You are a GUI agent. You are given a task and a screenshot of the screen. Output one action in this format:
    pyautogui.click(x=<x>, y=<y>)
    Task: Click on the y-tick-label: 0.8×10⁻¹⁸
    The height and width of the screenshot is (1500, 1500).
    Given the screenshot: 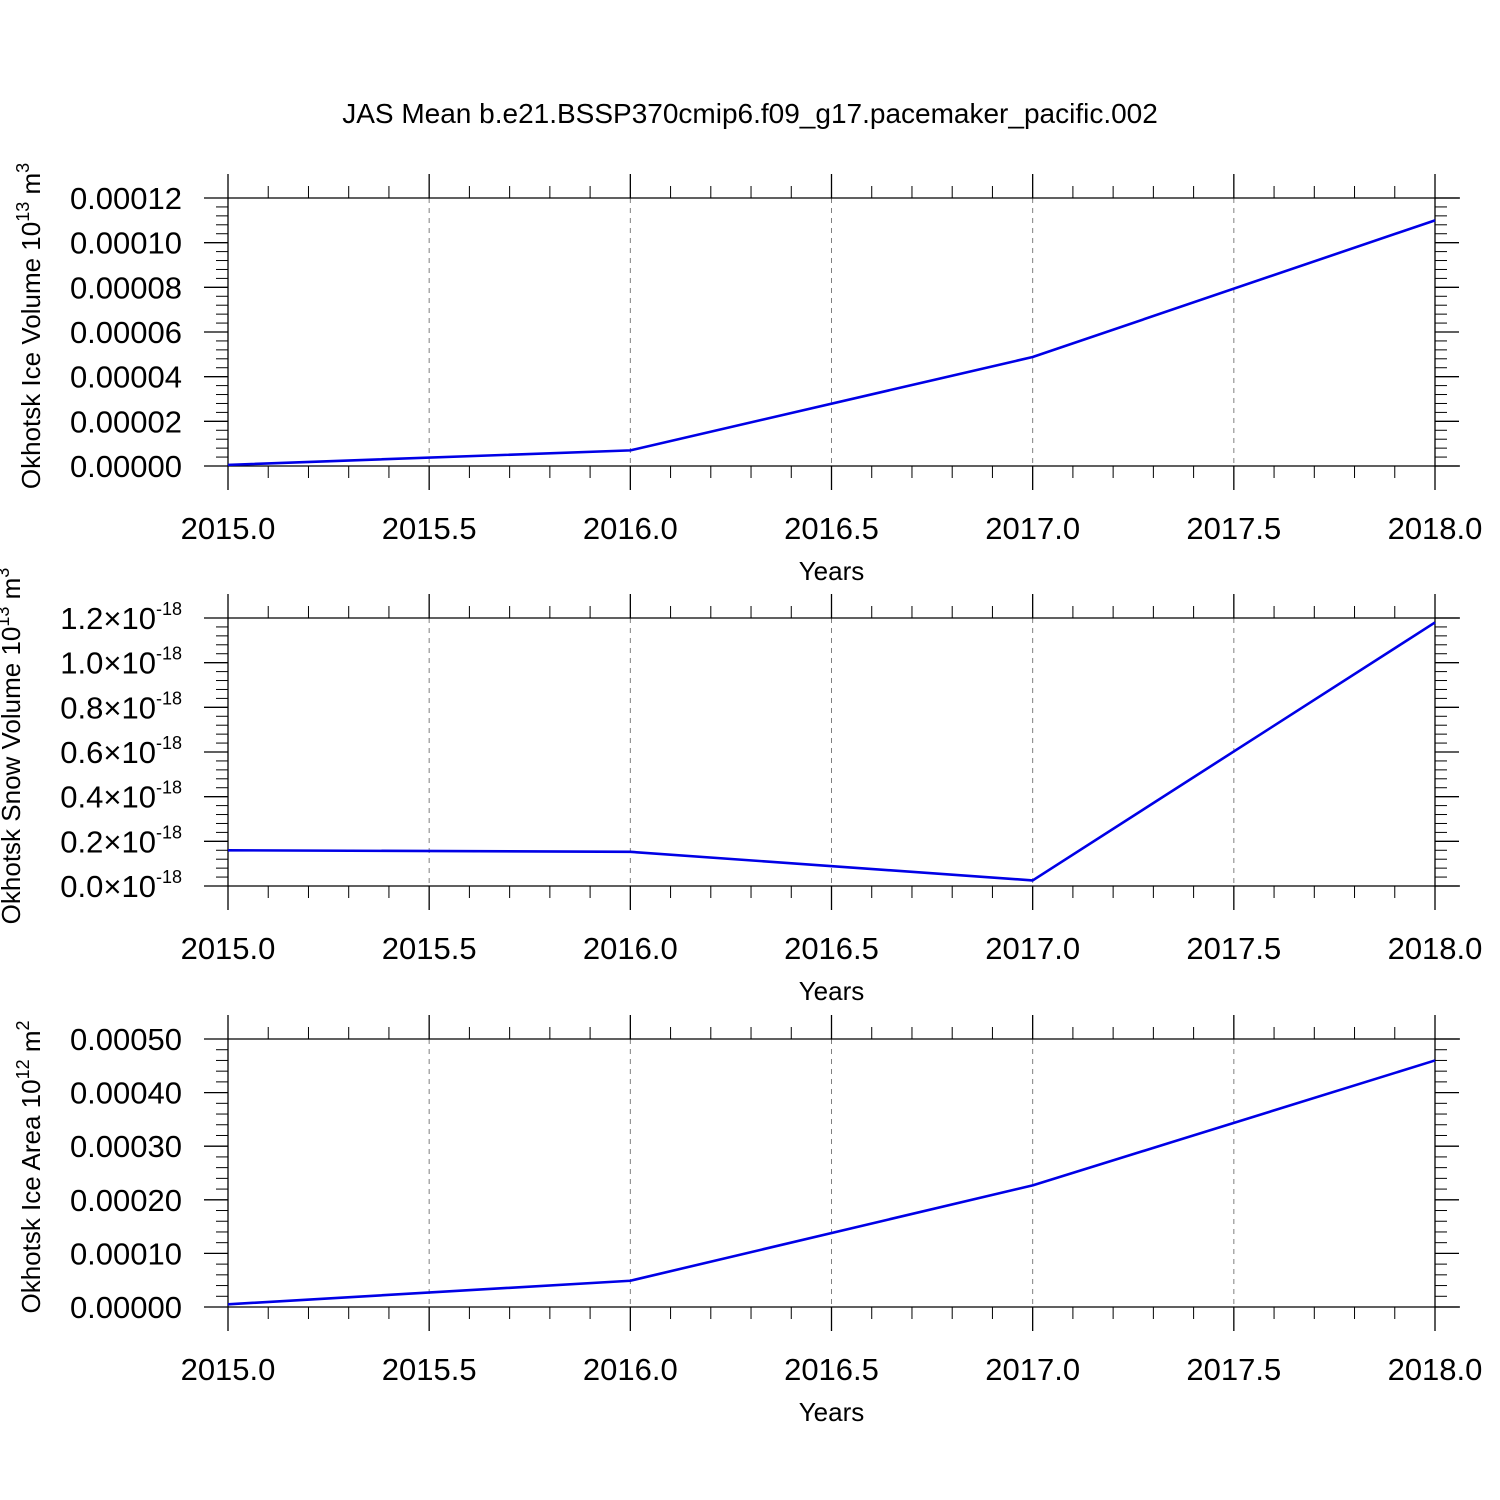 What is the action you would take?
    pyautogui.click(x=121, y=706)
    